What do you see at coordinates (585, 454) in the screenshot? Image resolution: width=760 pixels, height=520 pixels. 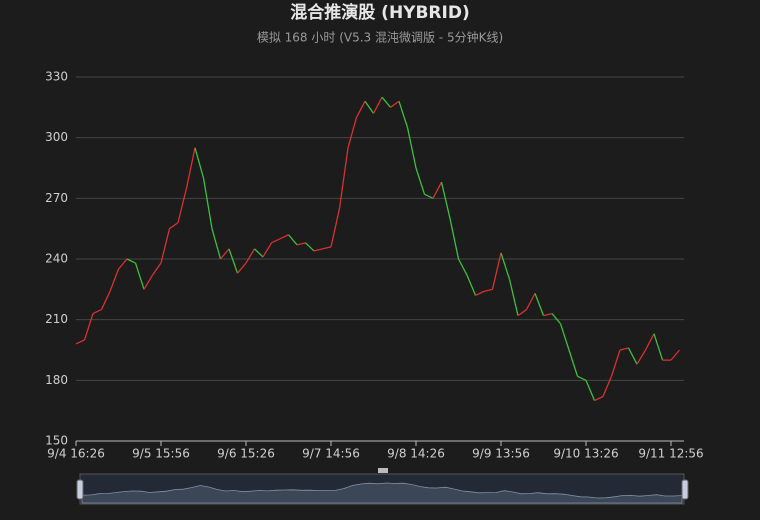 I see `x-tick-label: 9/10 13:26` at bounding box center [585, 454].